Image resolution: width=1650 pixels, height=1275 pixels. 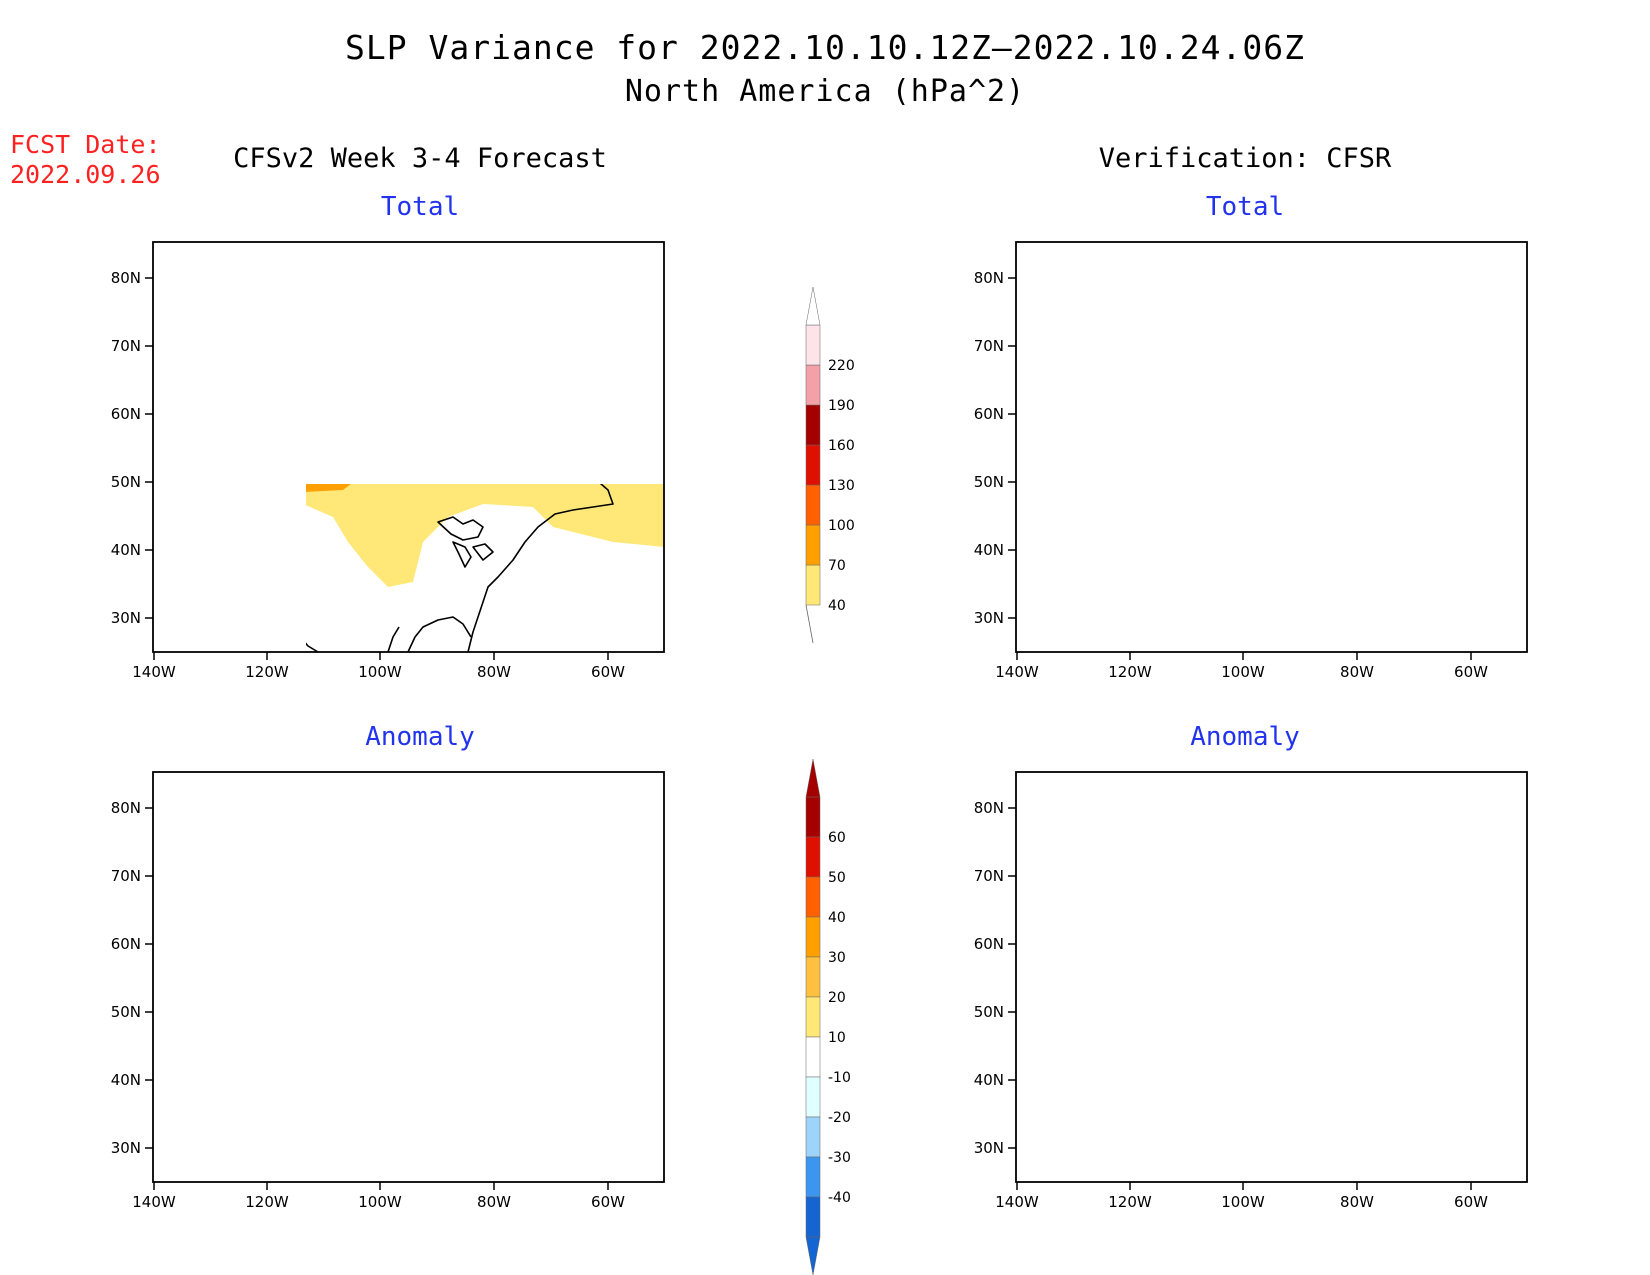 What do you see at coordinates (420, 207) in the screenshot?
I see `forecast-total-title: Total` at bounding box center [420, 207].